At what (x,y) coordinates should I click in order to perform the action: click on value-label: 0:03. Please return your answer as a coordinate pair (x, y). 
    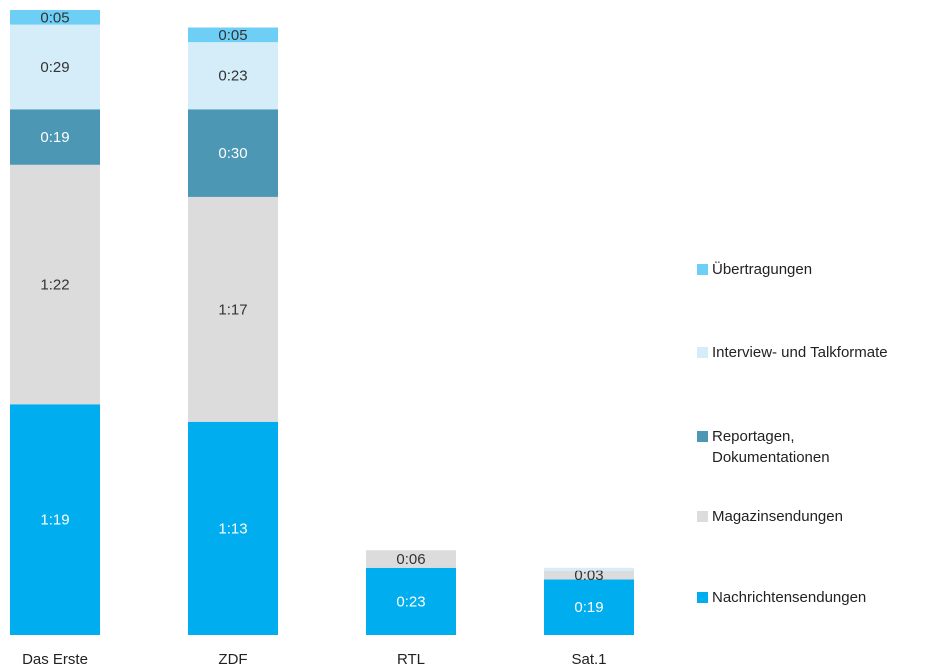
    Looking at the image, I should click on (588, 575).